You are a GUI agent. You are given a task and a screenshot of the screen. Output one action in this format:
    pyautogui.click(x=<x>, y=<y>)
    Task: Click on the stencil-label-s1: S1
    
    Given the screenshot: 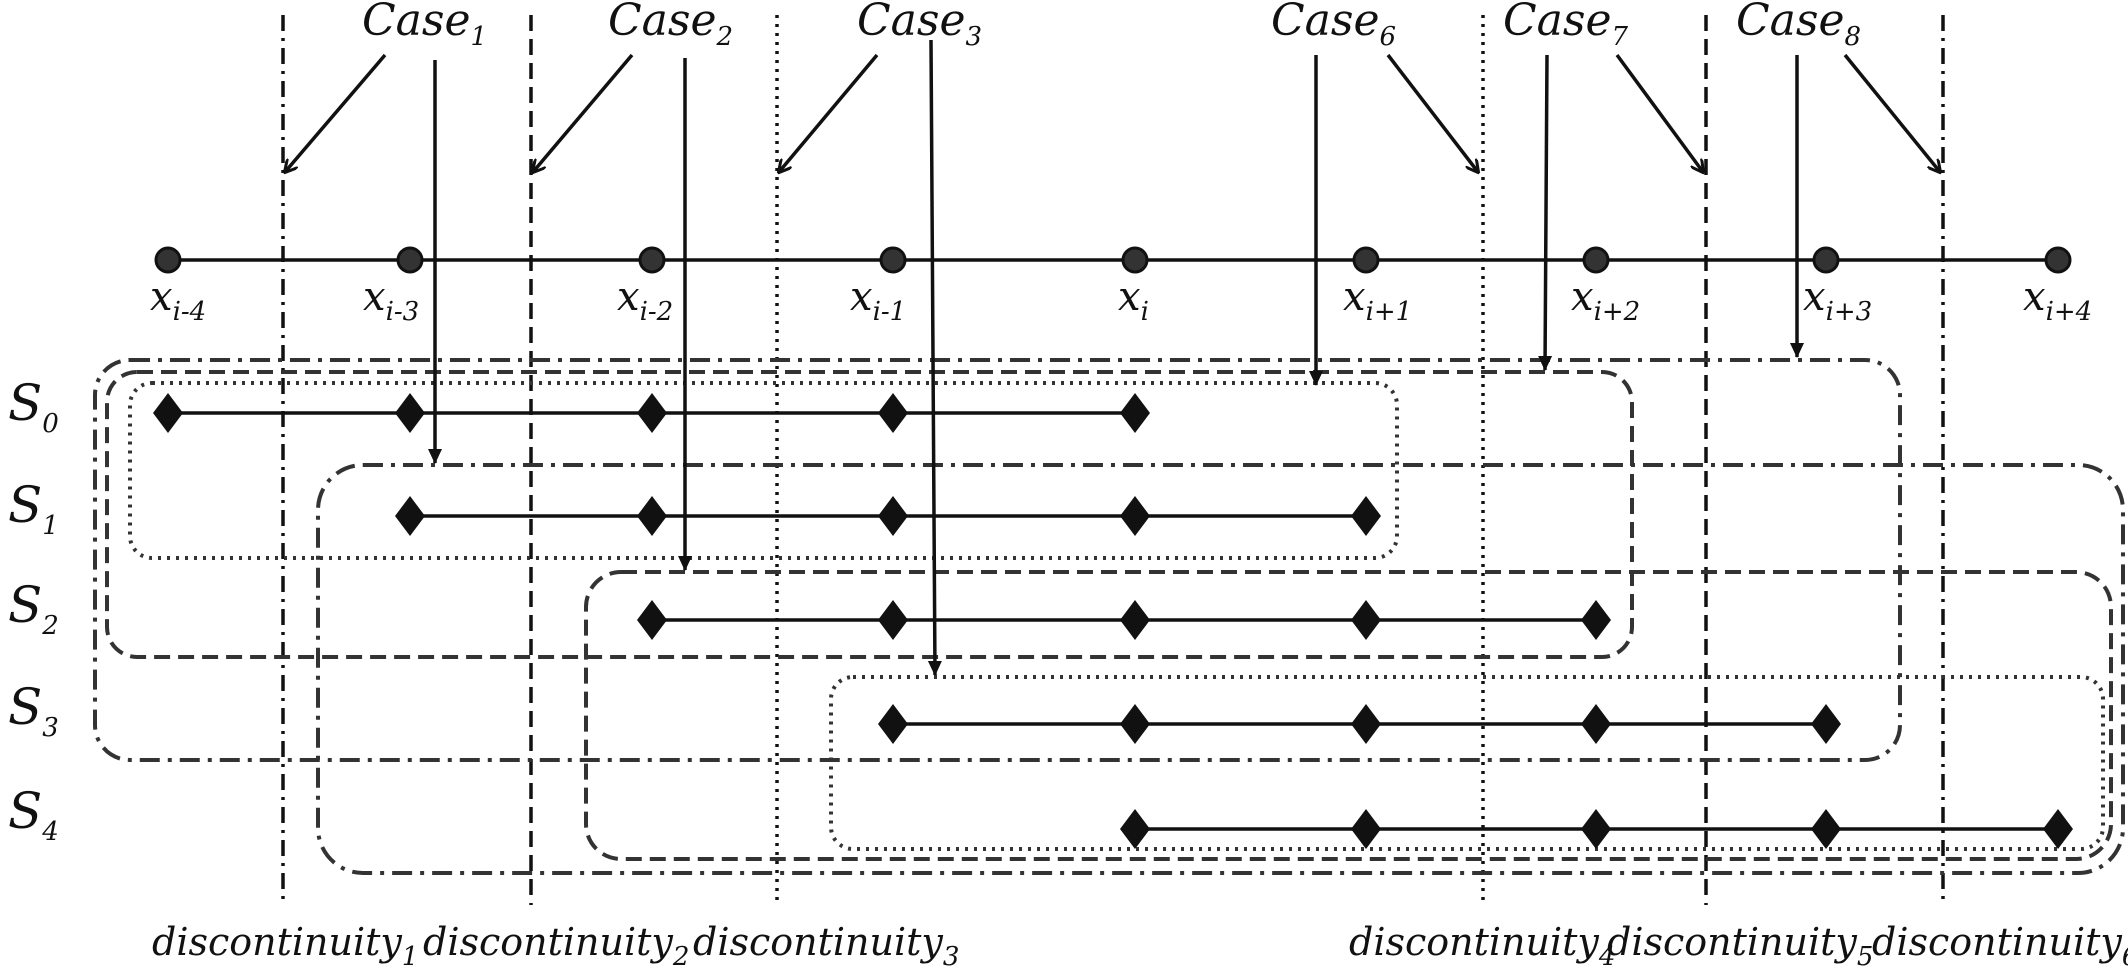 What is the action you would take?
    pyautogui.click(x=33, y=508)
    